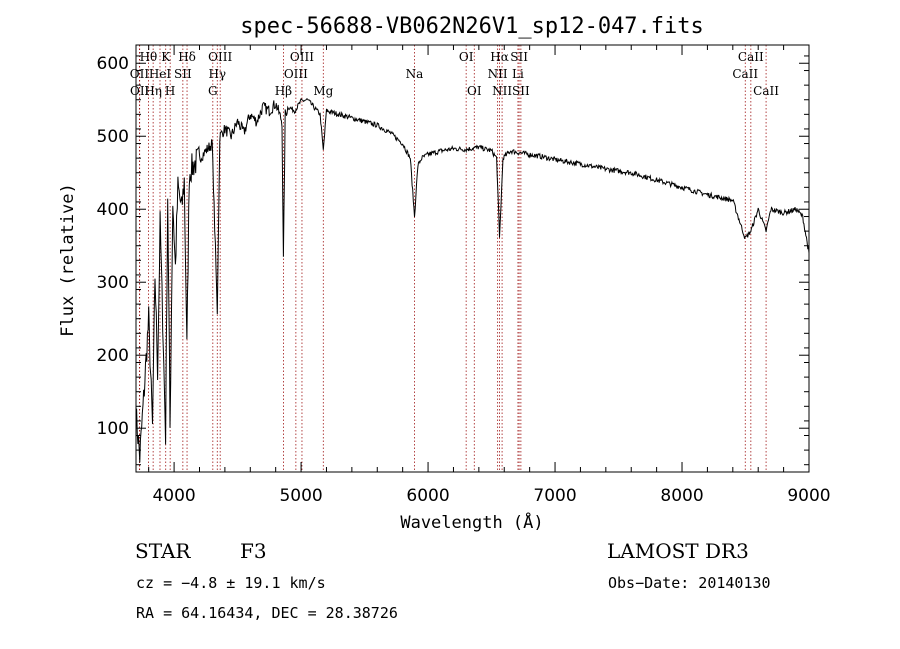 The height and width of the screenshot is (649, 900). I want to click on line-label-0: Hθ, so click(149, 57).